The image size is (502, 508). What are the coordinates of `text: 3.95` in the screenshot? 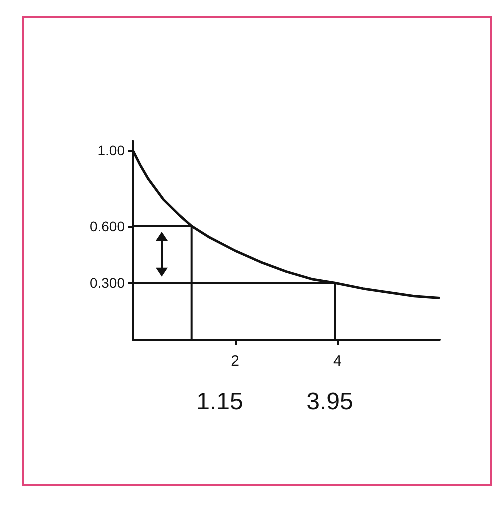 It's located at (330, 402).